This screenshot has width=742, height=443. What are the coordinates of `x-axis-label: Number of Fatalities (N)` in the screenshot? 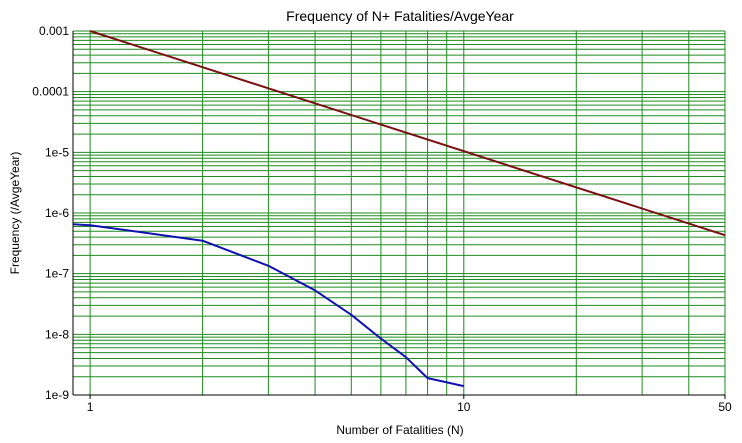 It's located at (399, 430).